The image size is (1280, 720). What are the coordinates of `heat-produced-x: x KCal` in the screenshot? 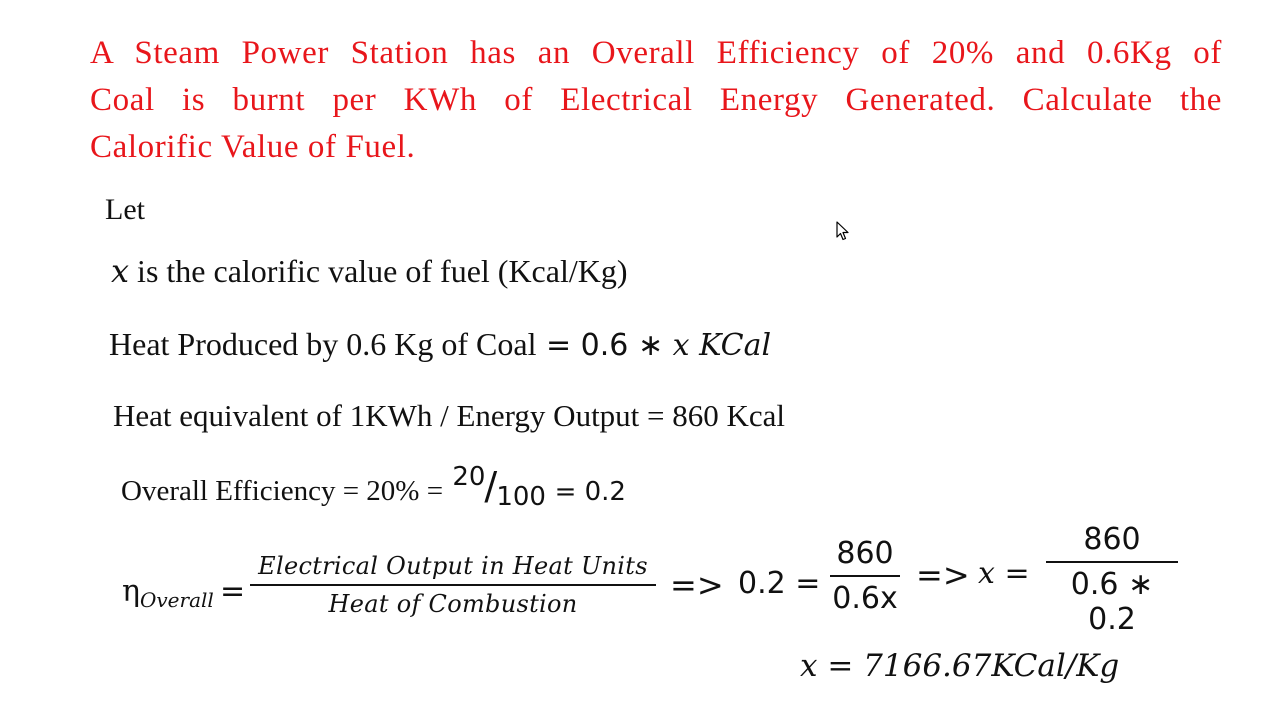 It's located at (722, 345).